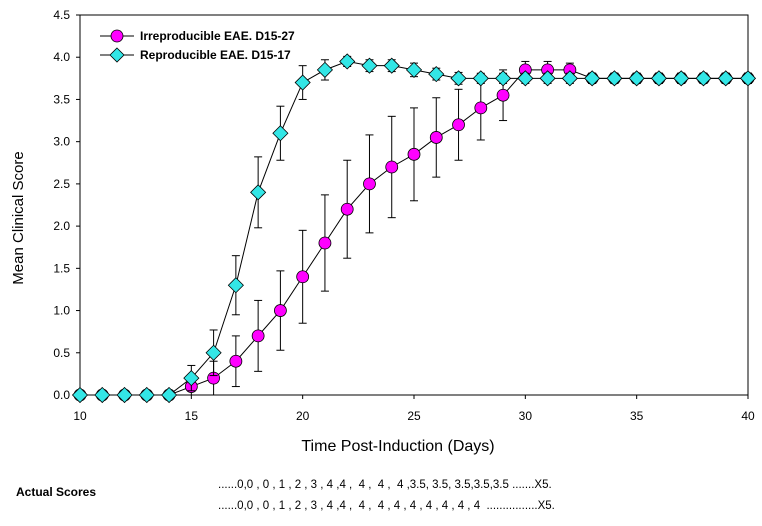  What do you see at coordinates (61, 268) in the screenshot?
I see `y-tick-label: 1.5` at bounding box center [61, 268].